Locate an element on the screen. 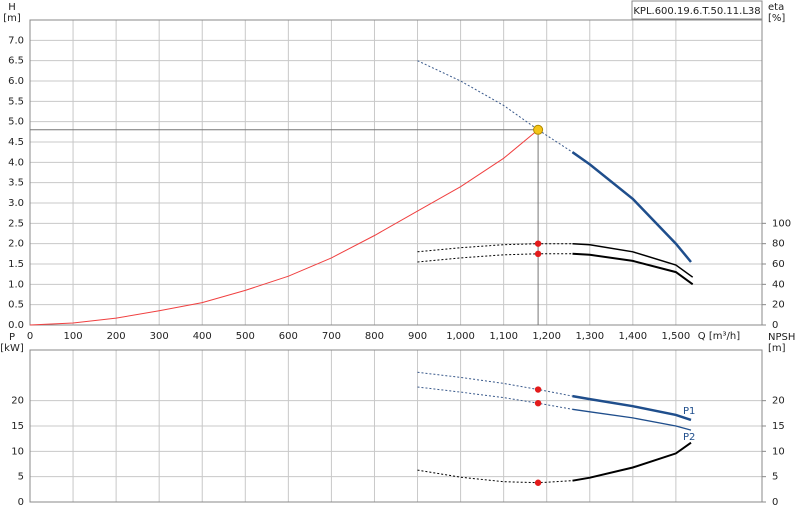  x-tick-label: 1,400 is located at coordinates (633, 336).